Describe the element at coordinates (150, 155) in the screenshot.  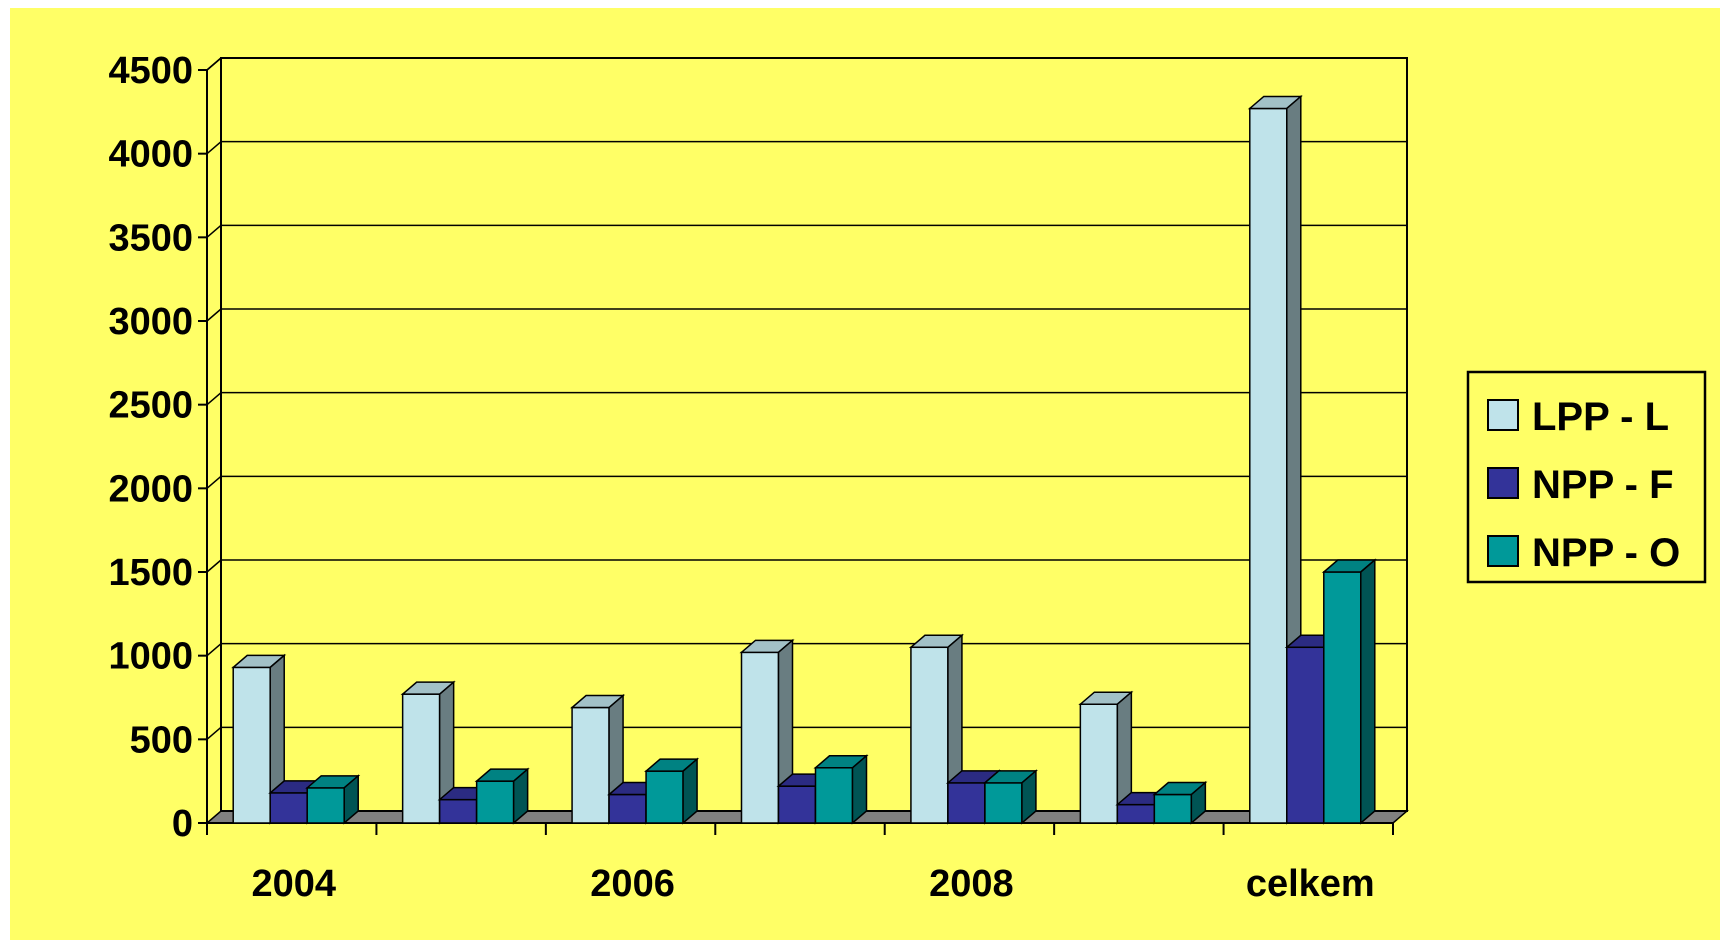
I see `y-tick-label: 4000` at that location.